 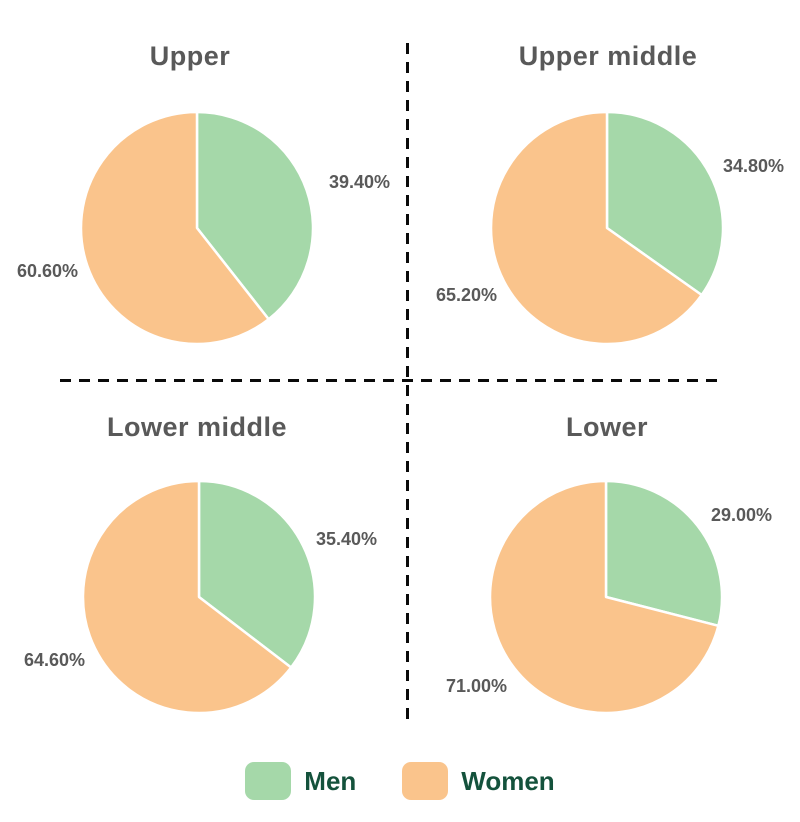 What do you see at coordinates (268, 781) in the screenshot?
I see `men-color-swatch` at bounding box center [268, 781].